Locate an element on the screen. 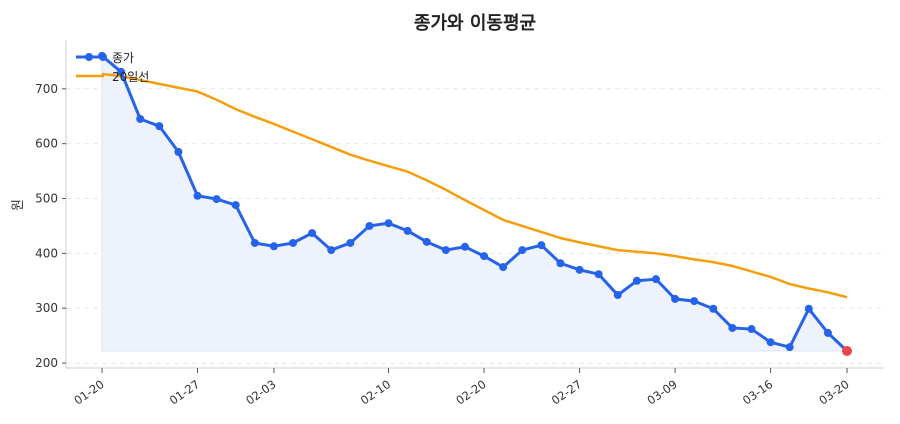 This screenshot has width=900, height=424. x-tick-label: 03-16 is located at coordinates (757, 392).